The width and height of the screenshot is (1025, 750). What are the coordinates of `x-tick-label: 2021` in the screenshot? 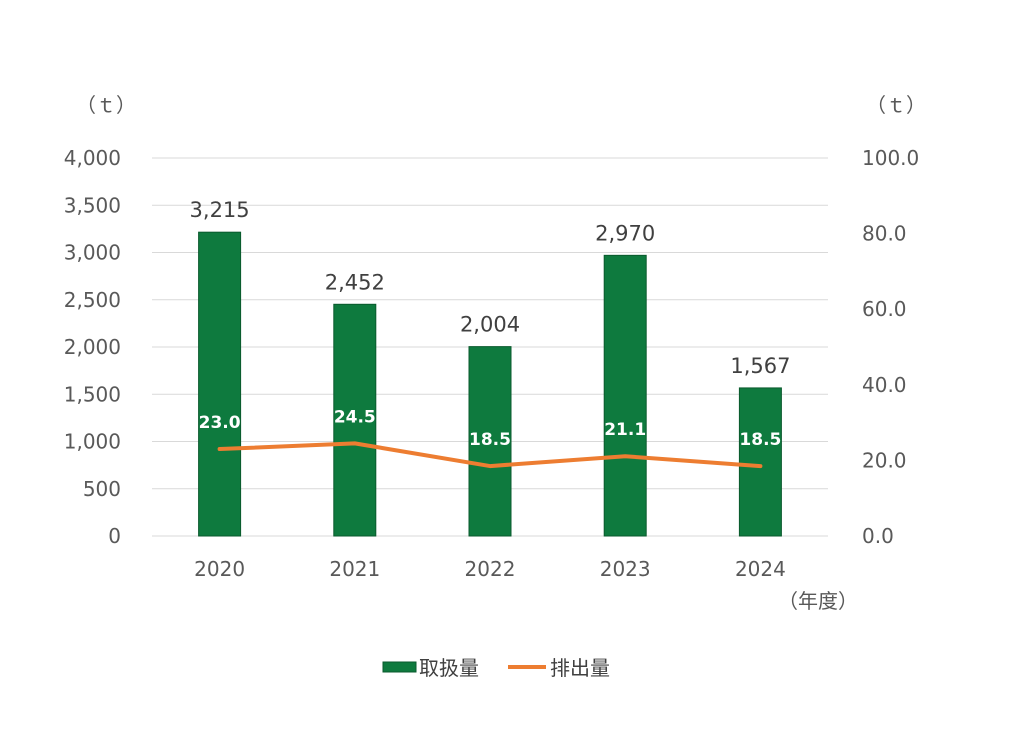 It's located at (354, 569).